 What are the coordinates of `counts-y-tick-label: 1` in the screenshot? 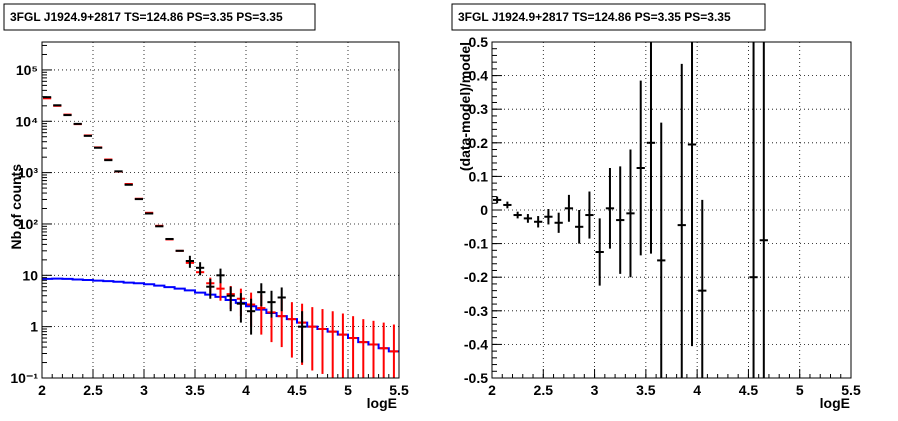 It's located at (34, 327).